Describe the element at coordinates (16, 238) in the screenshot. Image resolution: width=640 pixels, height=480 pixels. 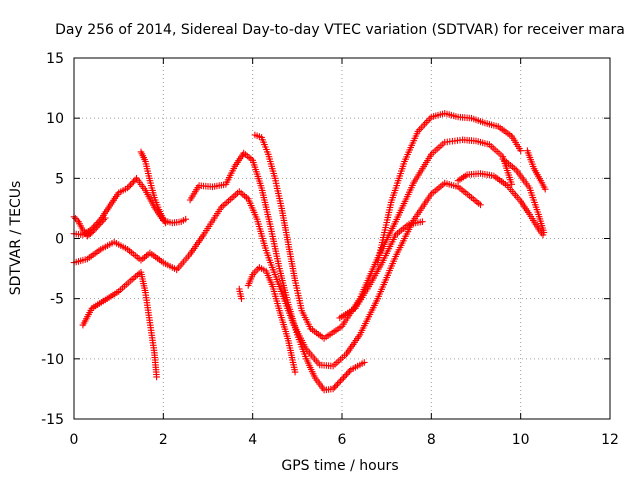
I see `y-axis-label: SDTVAR / TECUs` at that location.